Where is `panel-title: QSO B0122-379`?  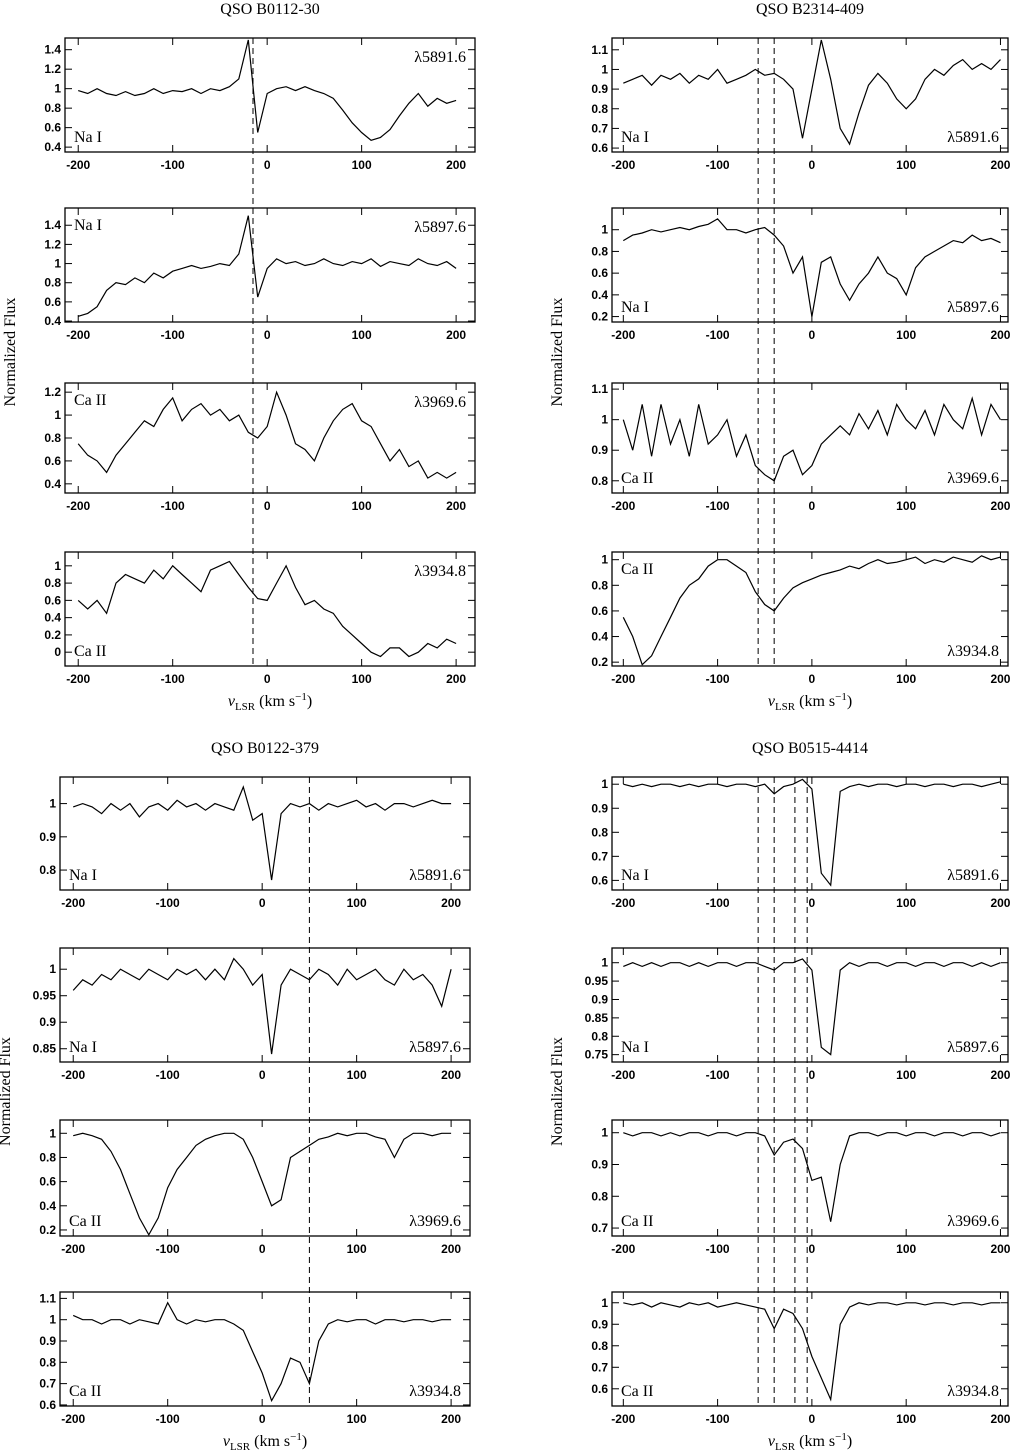
panel-title: QSO B0122-379 is located at coordinates (265, 748).